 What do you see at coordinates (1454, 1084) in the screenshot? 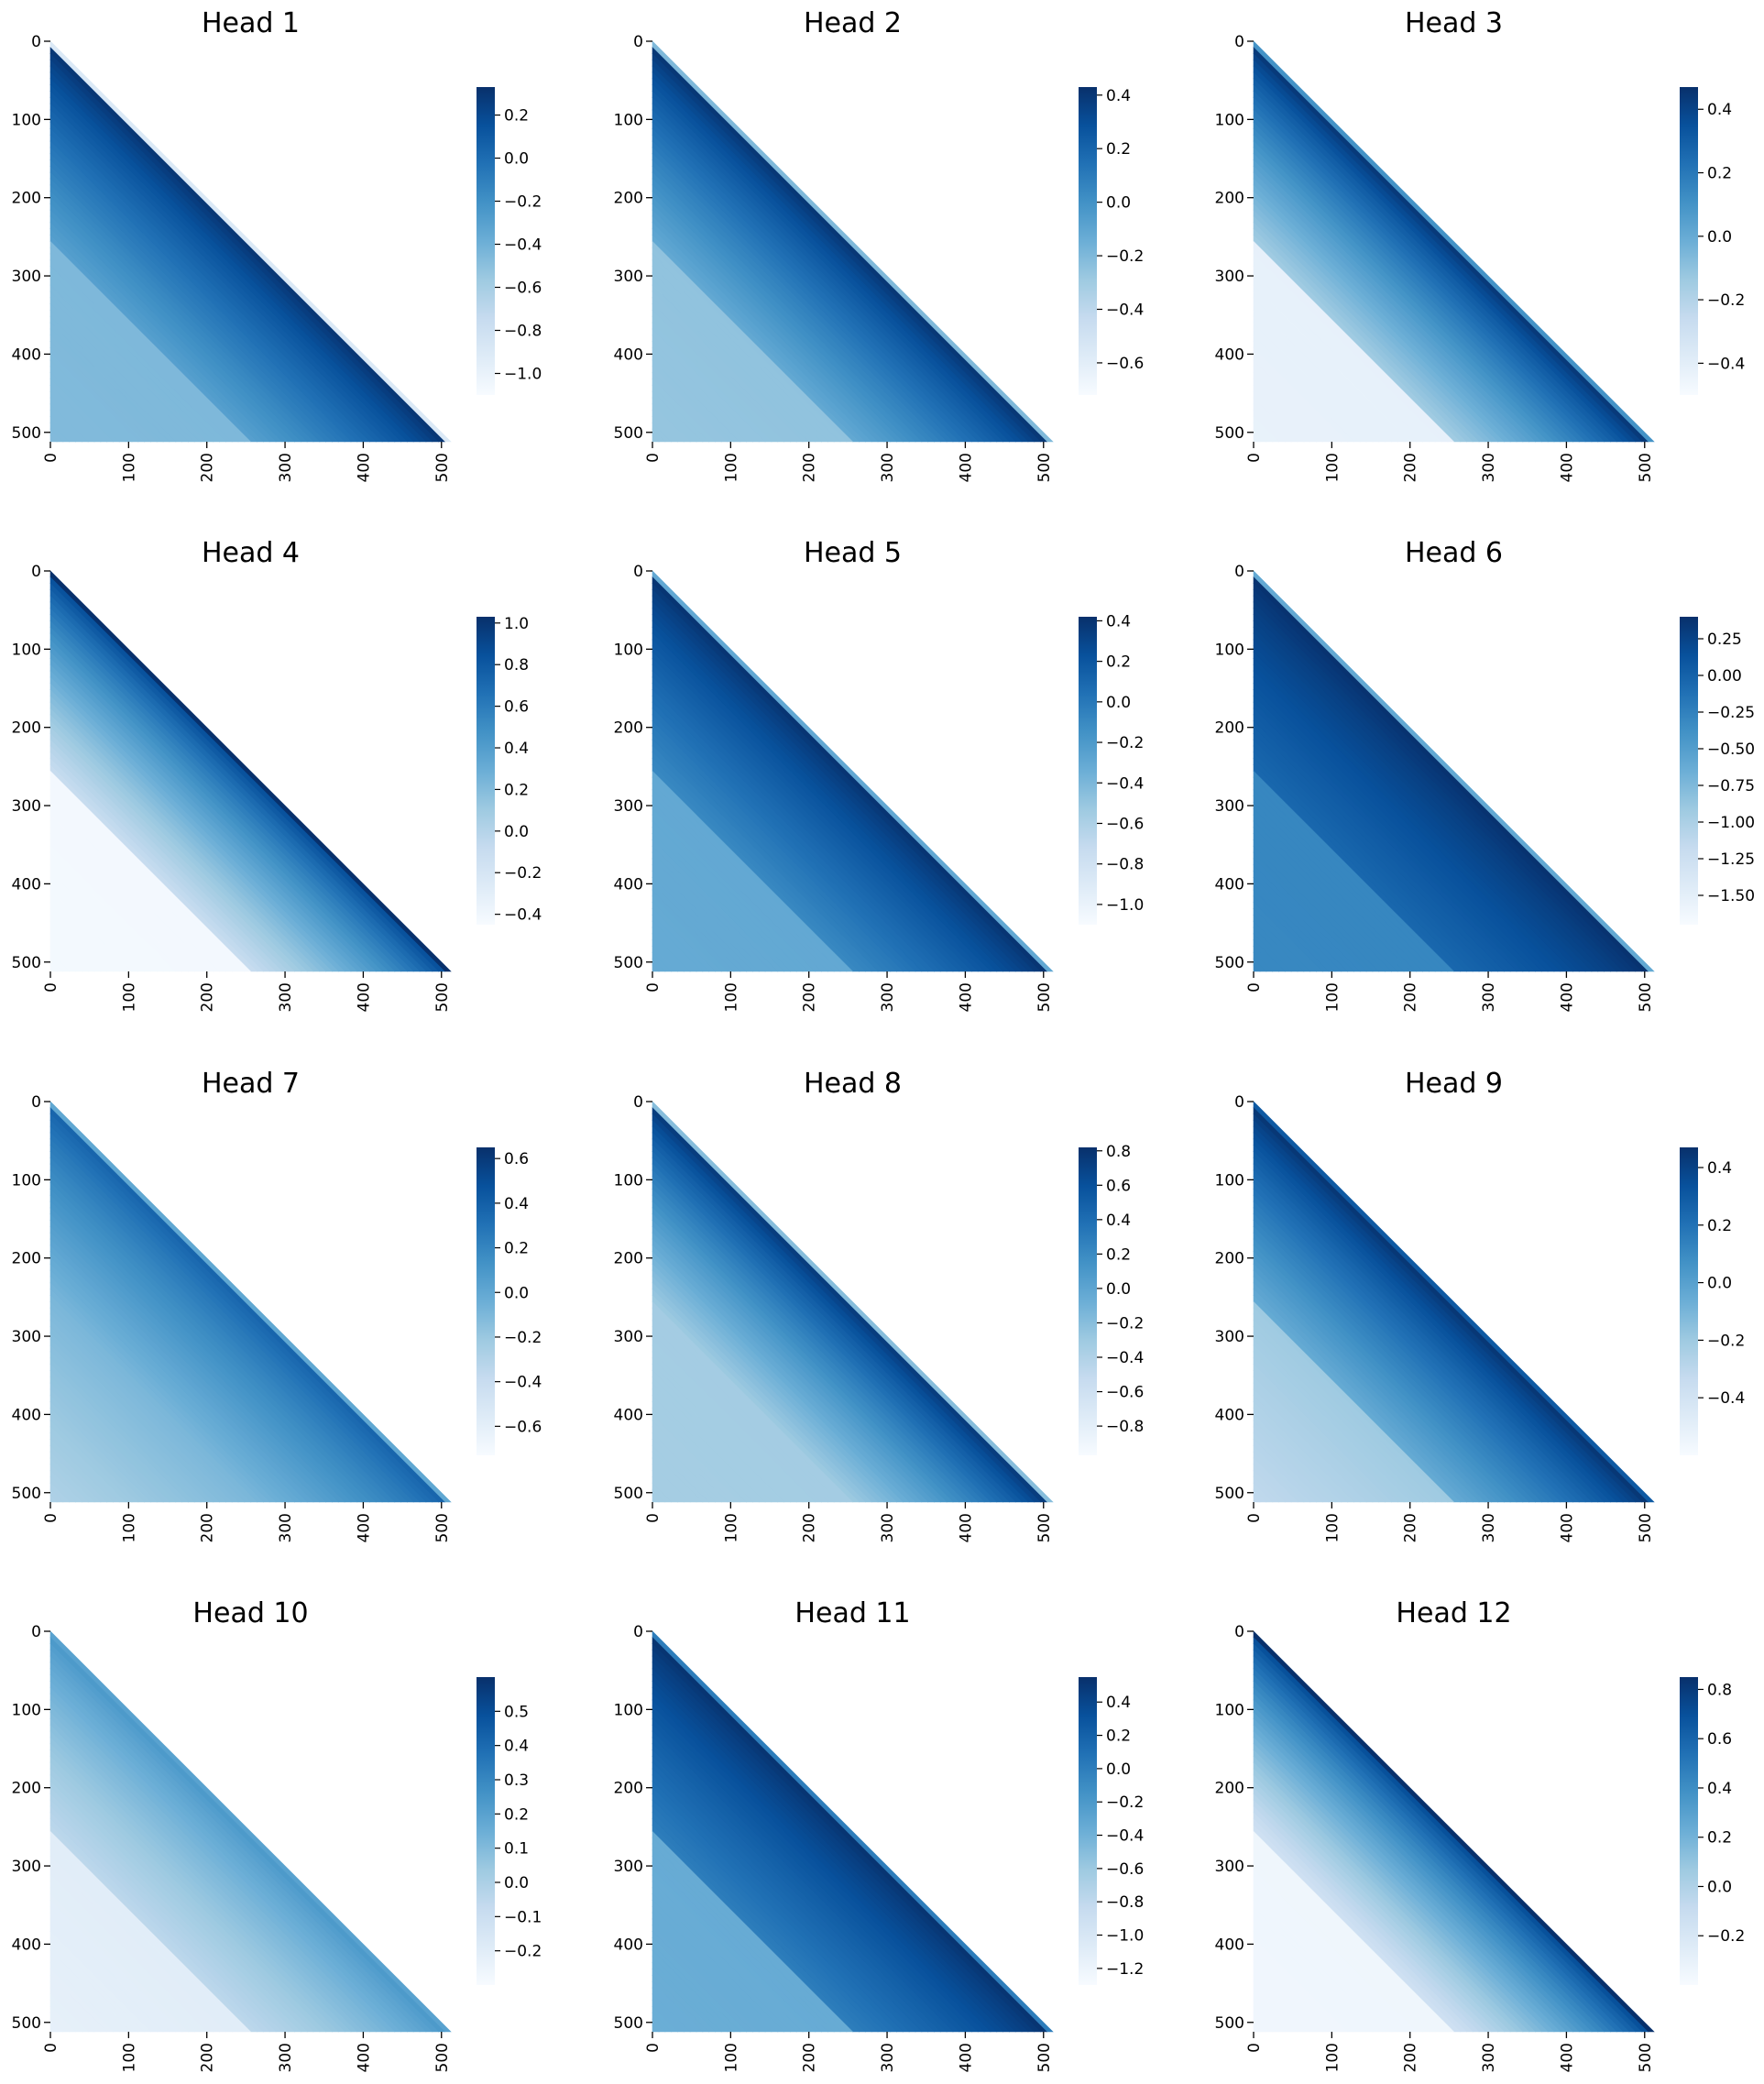
I see `panel-title: Head 9` at bounding box center [1454, 1084].